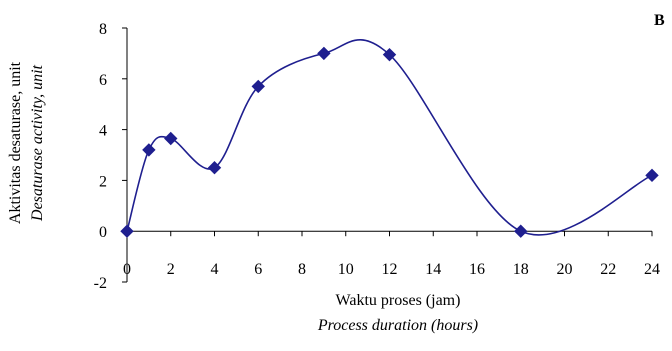  I want to click on x-axis-label: Waktu proses (jam), so click(398, 300).